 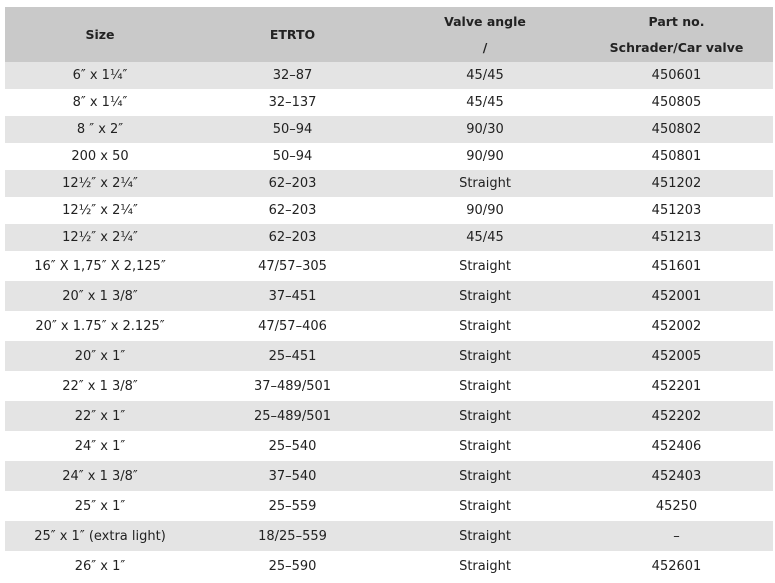 I want to click on table-row: 8″ x 1¼″ 32–137 45/45 450805, so click(x=389, y=102).